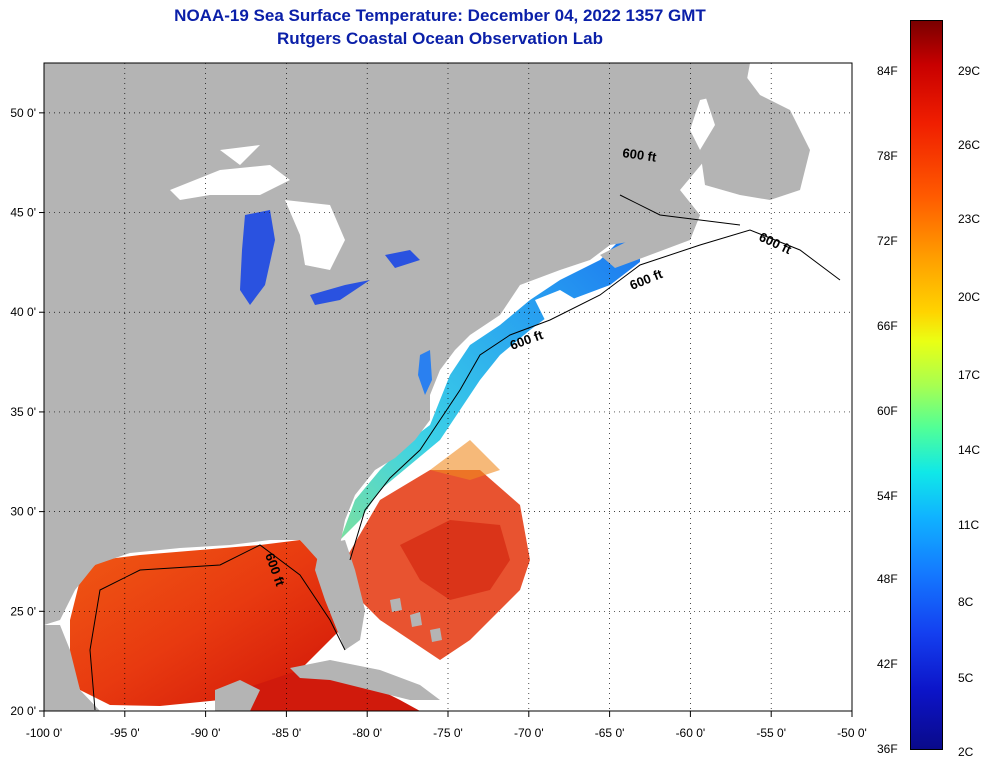 Image resolution: width=984 pixels, height=770 pixels. Describe the element at coordinates (125, 733) in the screenshot. I see `lon-tick-label: -95 0'` at that location.